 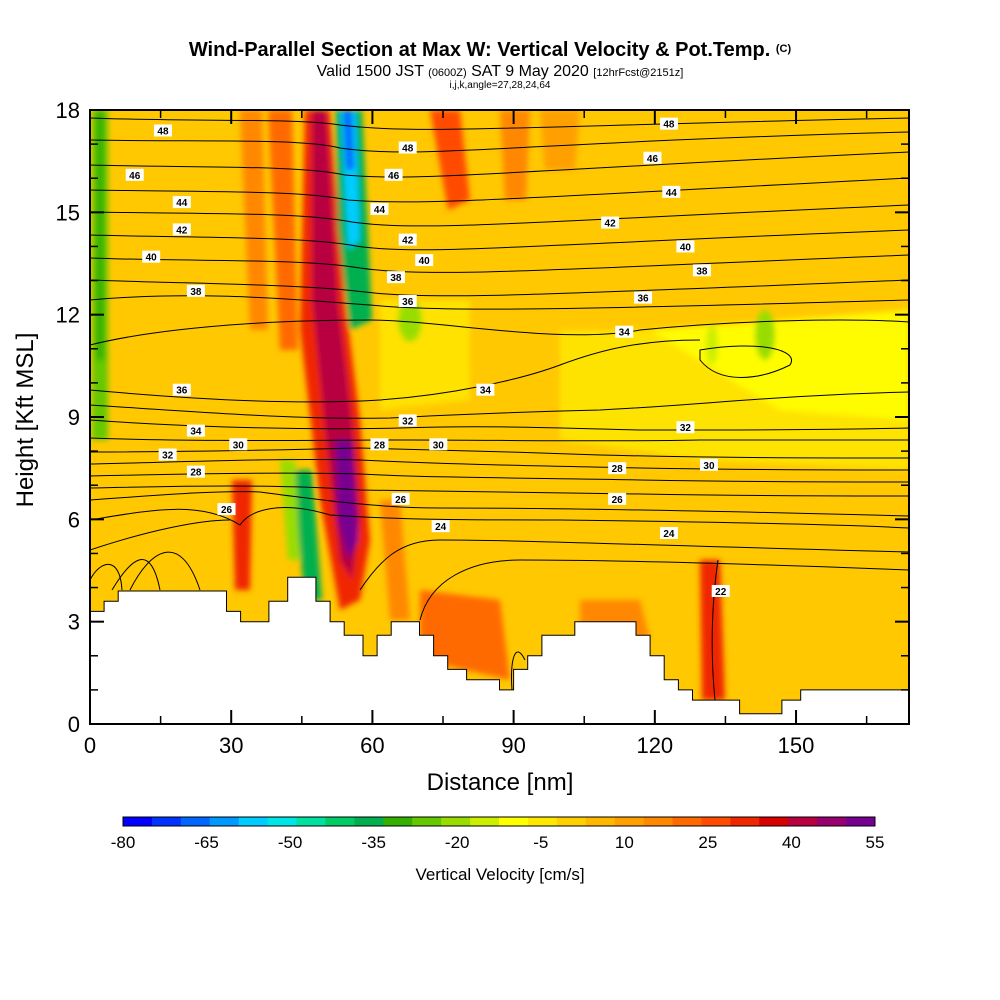 What do you see at coordinates (424, 260) in the screenshot?
I see `theta-label: 40` at bounding box center [424, 260].